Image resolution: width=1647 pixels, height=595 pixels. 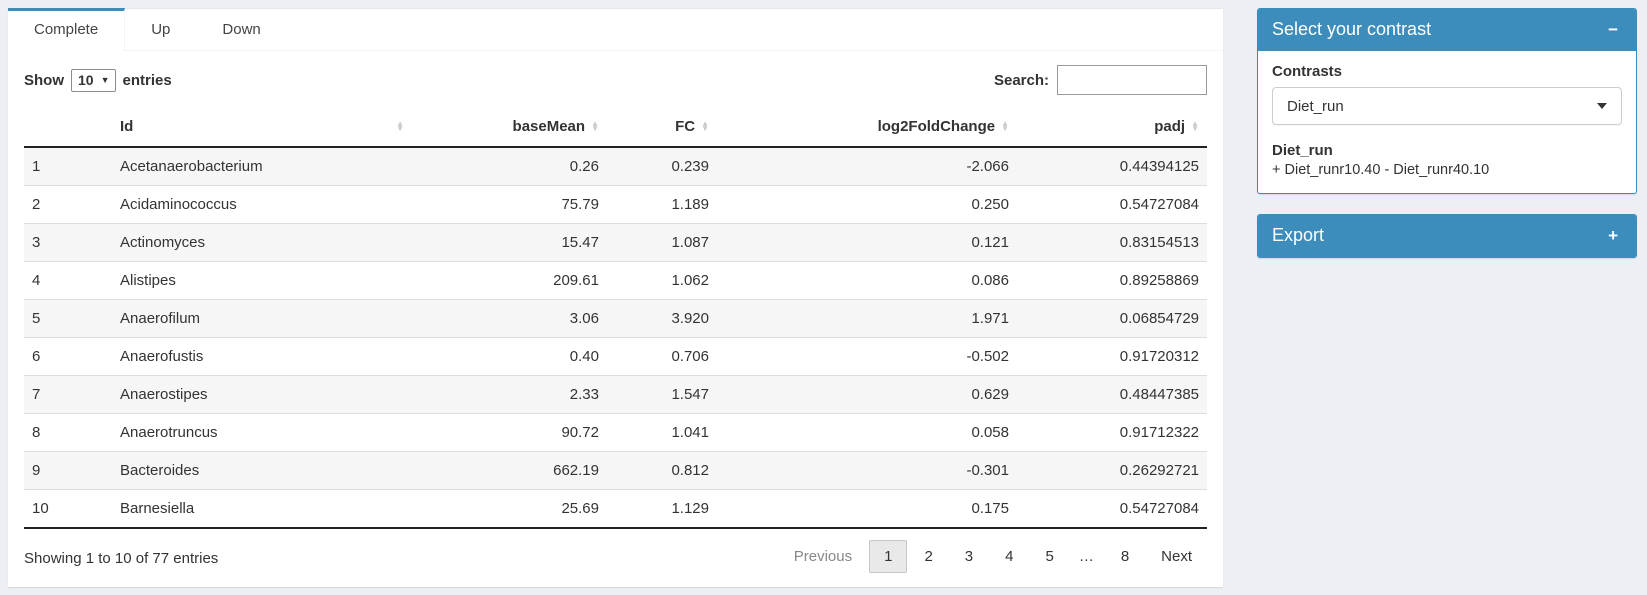 I want to click on page-button-4: 4, so click(x=1009, y=556).